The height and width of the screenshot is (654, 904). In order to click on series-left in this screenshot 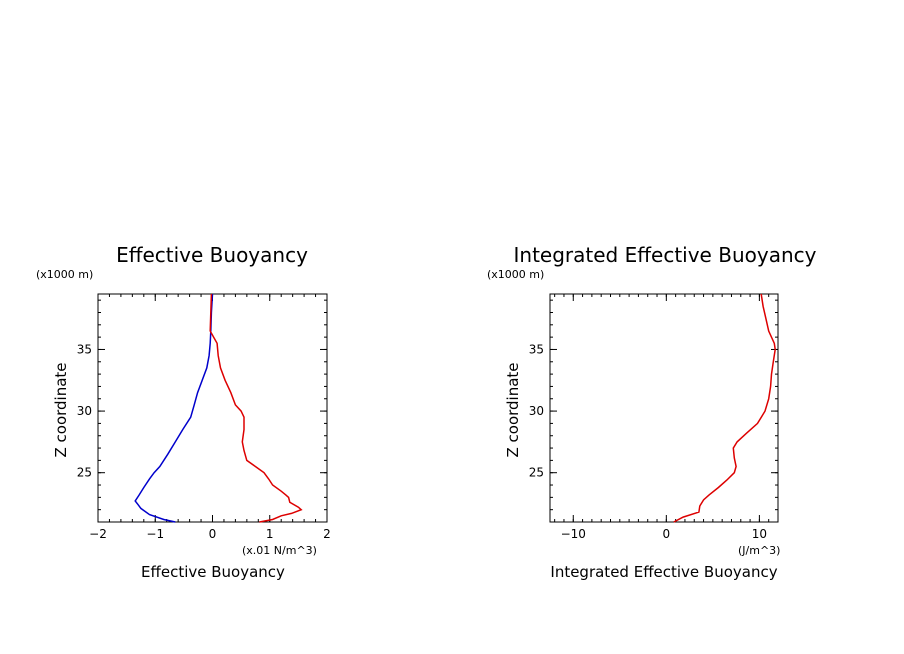, I will do `click(218, 408)`.